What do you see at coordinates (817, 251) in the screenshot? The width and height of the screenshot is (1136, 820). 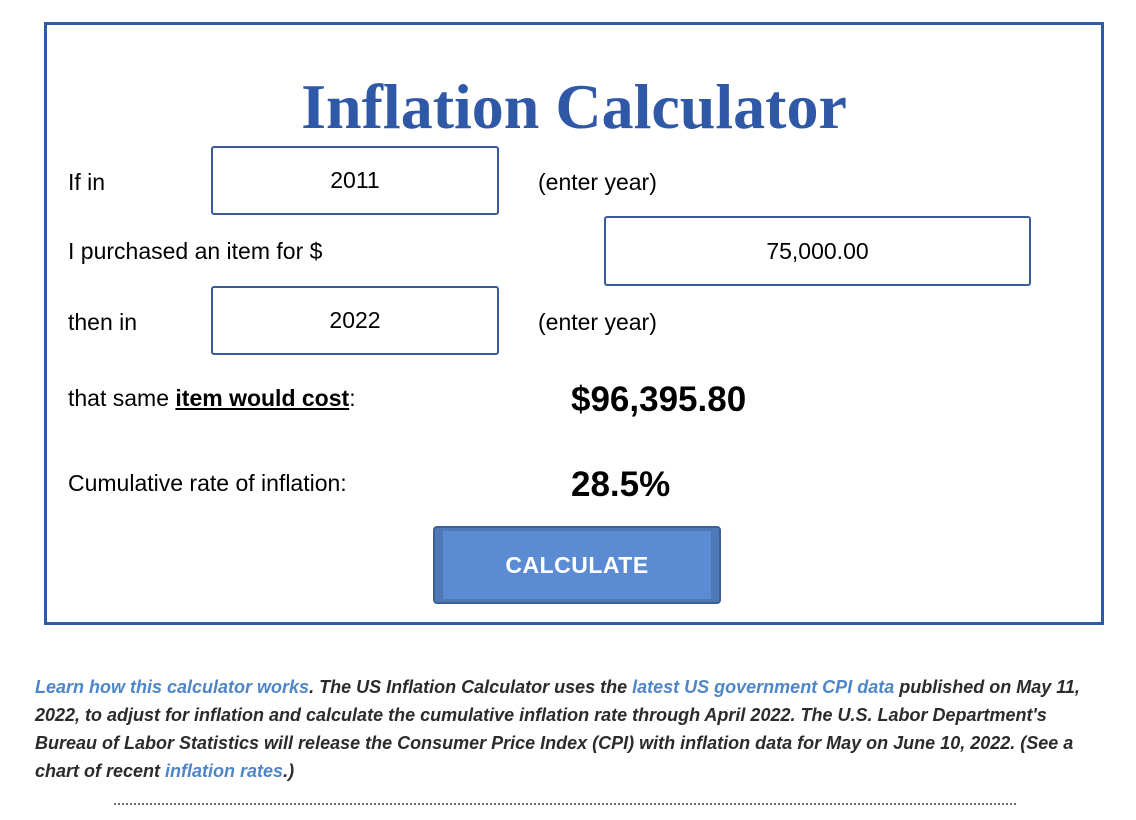 I see `amount-input` at bounding box center [817, 251].